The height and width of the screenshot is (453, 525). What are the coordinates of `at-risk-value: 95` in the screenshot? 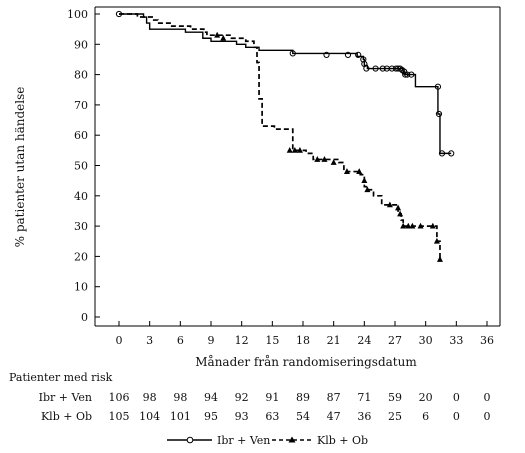 It's located at (211, 416).